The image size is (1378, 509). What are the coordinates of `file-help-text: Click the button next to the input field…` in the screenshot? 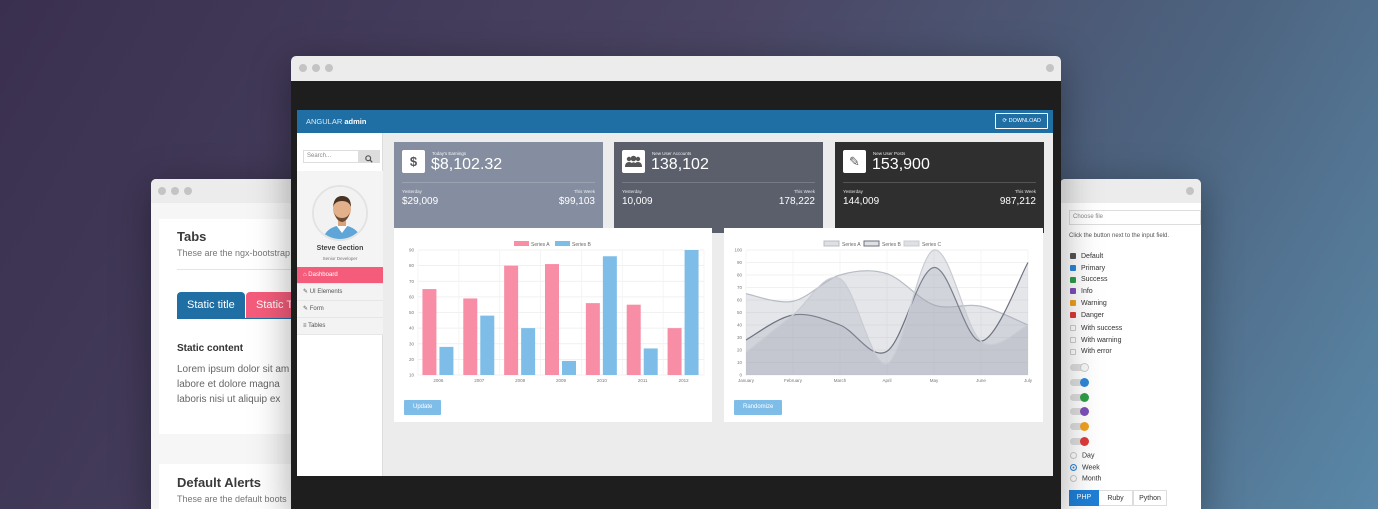 It's located at (1119, 236).